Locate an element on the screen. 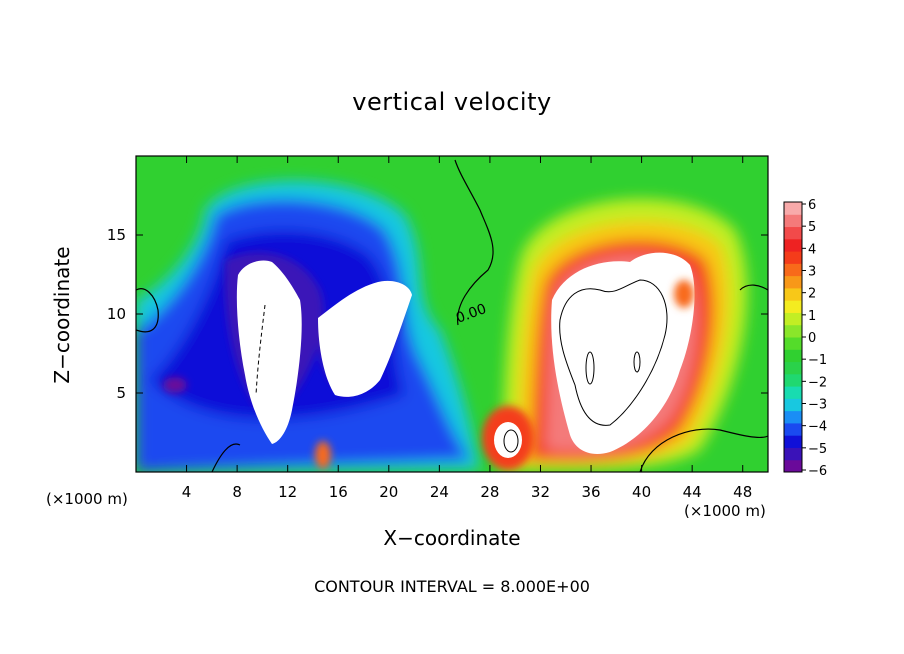 This screenshot has width=904, height=654. y-axis-label: Z−coordinate is located at coordinates (62, 315).